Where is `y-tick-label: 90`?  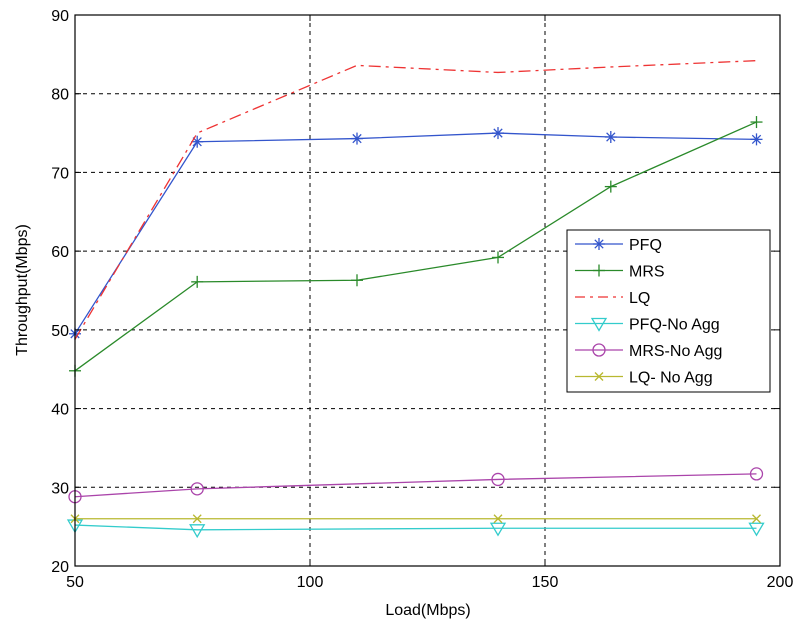 y-tick-label: 90 is located at coordinates (60, 16).